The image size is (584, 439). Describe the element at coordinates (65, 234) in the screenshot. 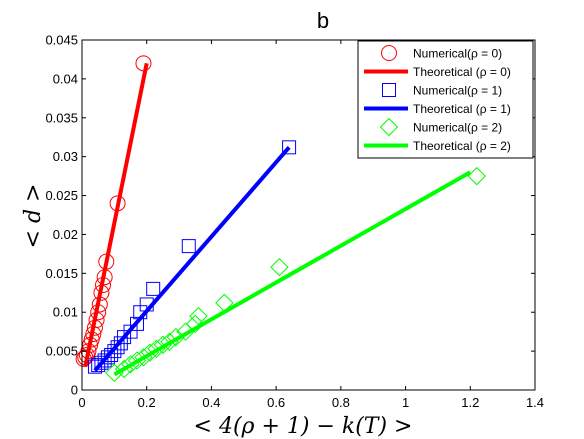

I see `y-tick-label: 0.02` at that location.